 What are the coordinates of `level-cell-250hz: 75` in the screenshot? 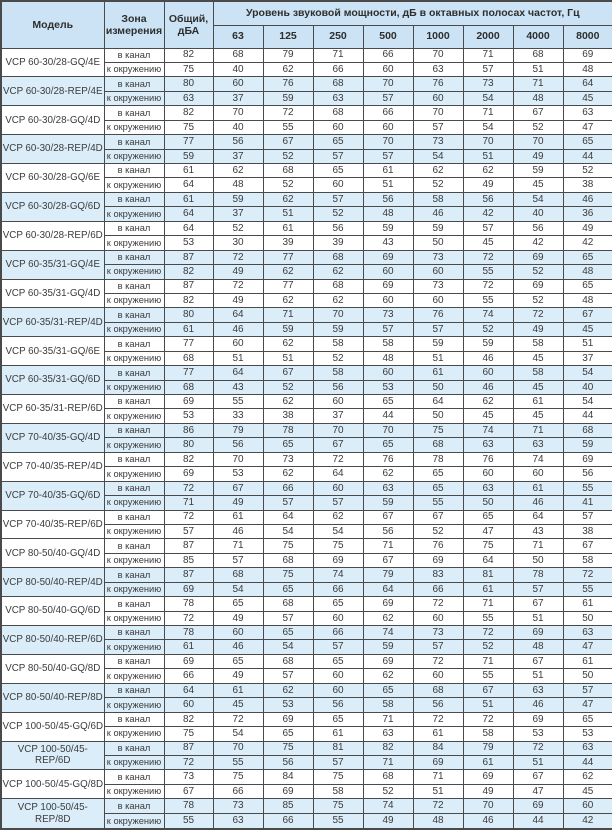 It's located at (338, 777).